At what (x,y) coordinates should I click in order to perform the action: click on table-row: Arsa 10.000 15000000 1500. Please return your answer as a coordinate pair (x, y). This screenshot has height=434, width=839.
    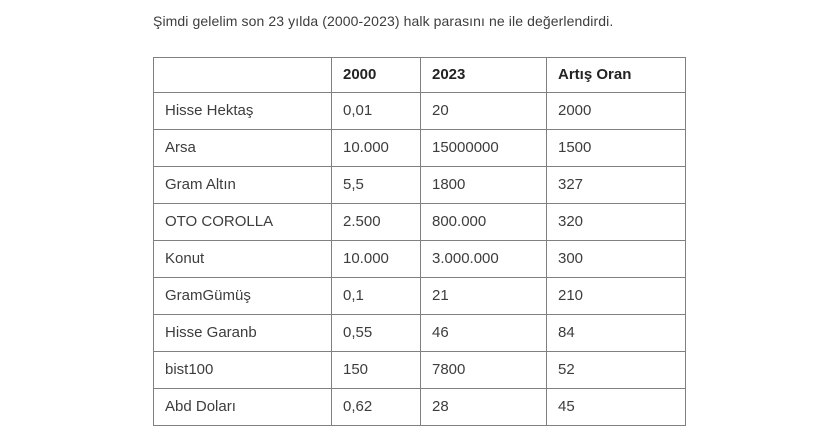
    Looking at the image, I should click on (419, 148).